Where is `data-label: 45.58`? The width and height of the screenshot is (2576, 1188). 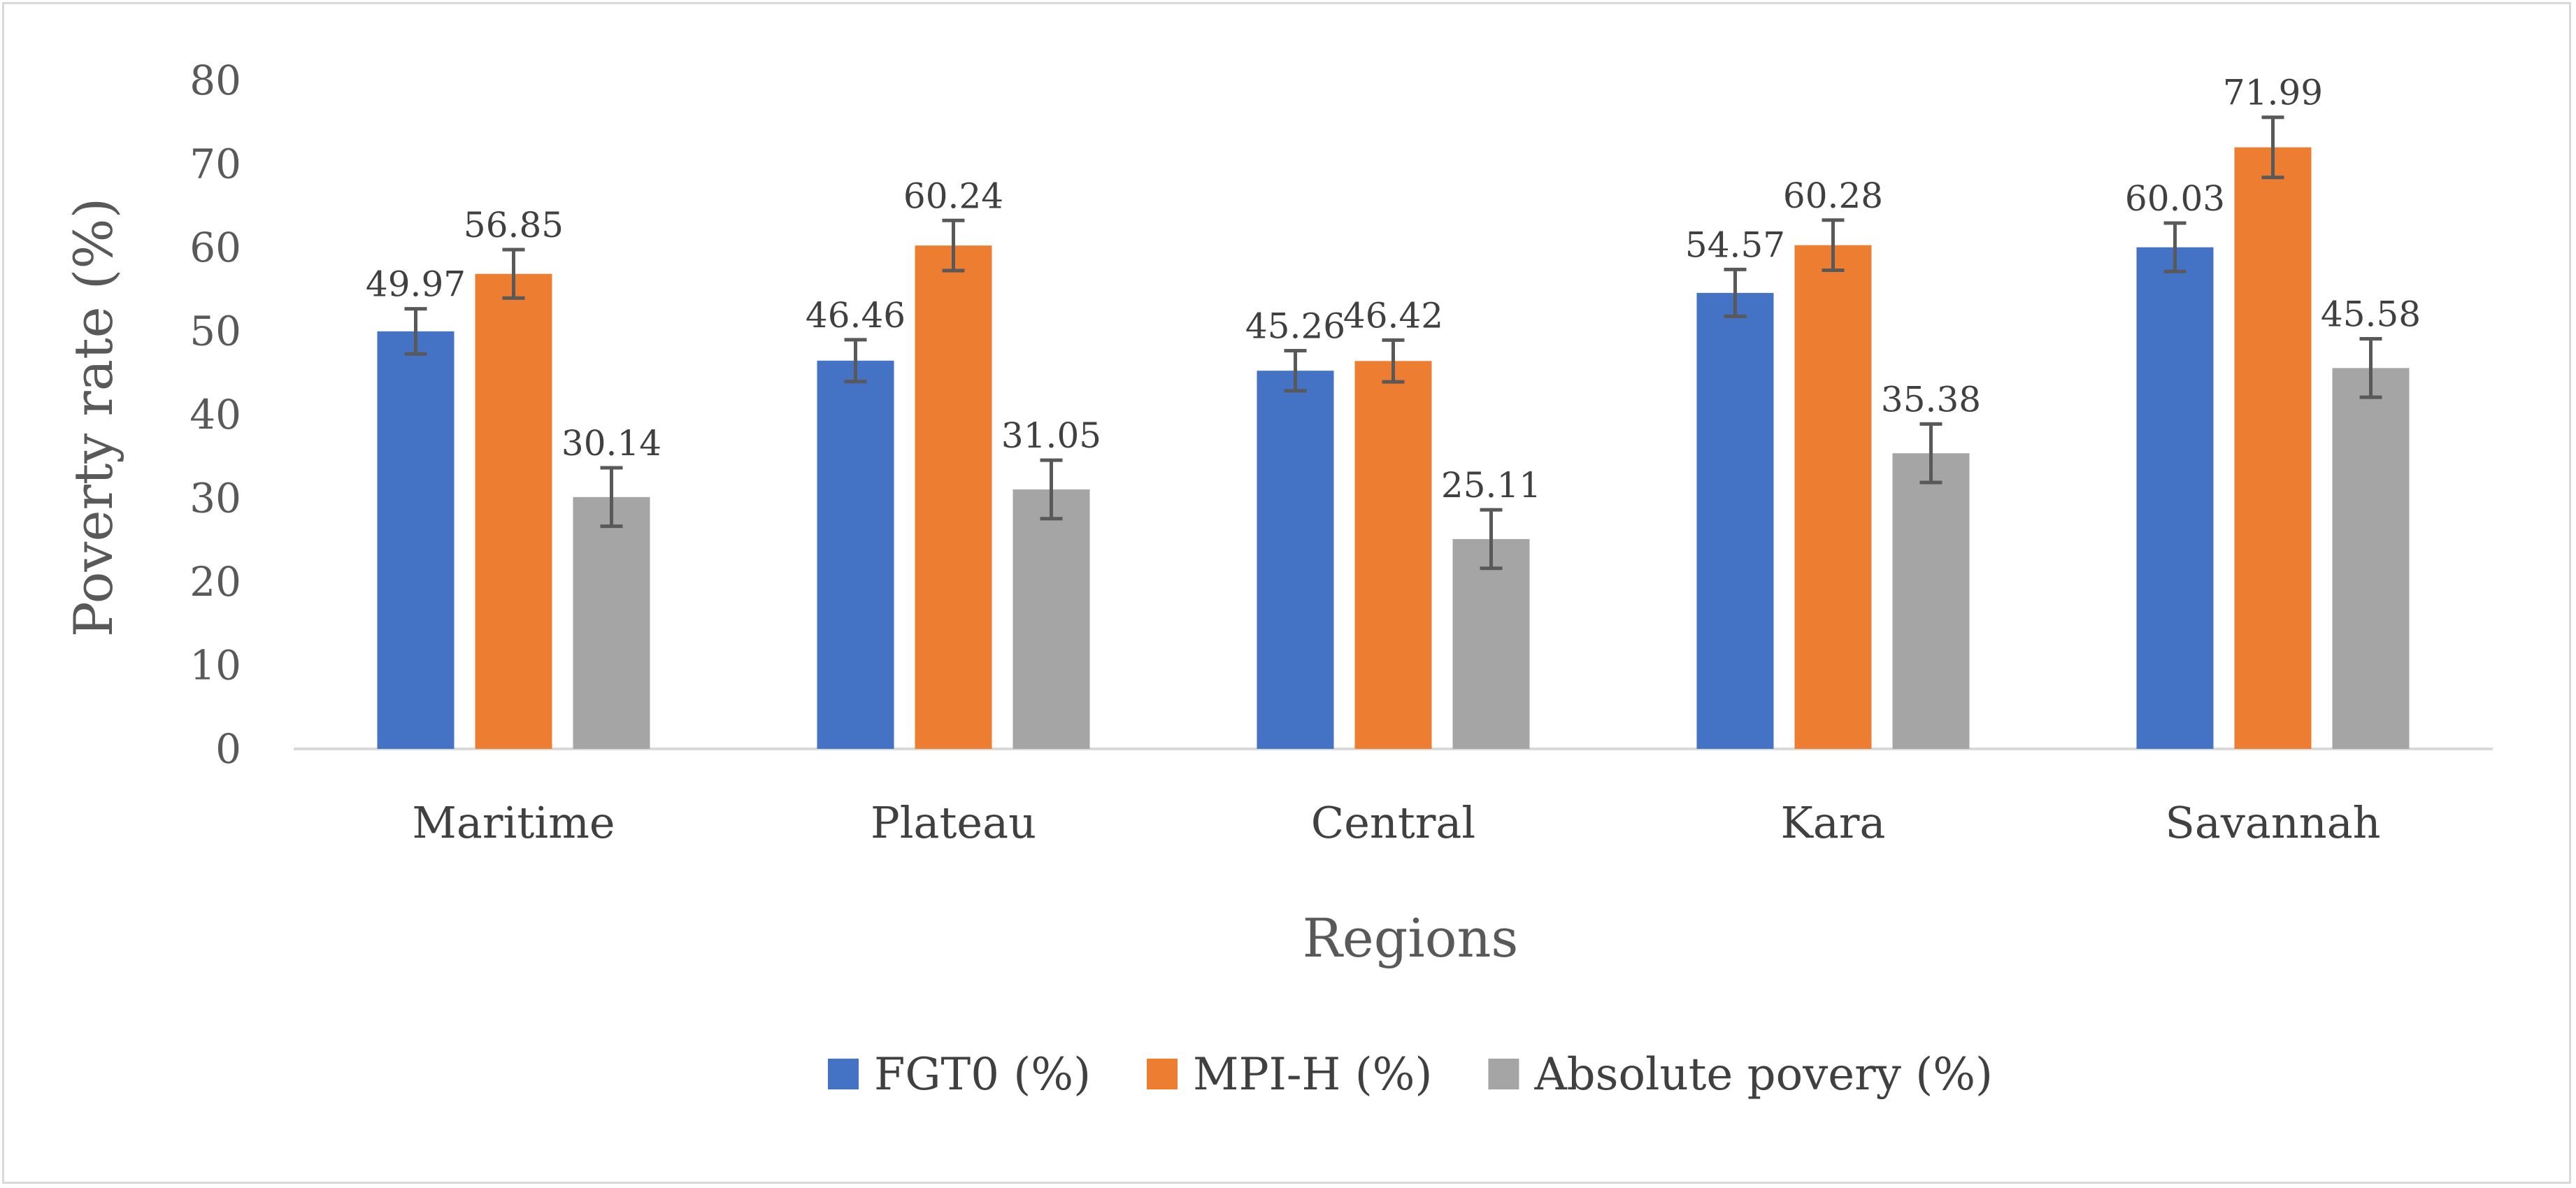
data-label: 45.58 is located at coordinates (2371, 314).